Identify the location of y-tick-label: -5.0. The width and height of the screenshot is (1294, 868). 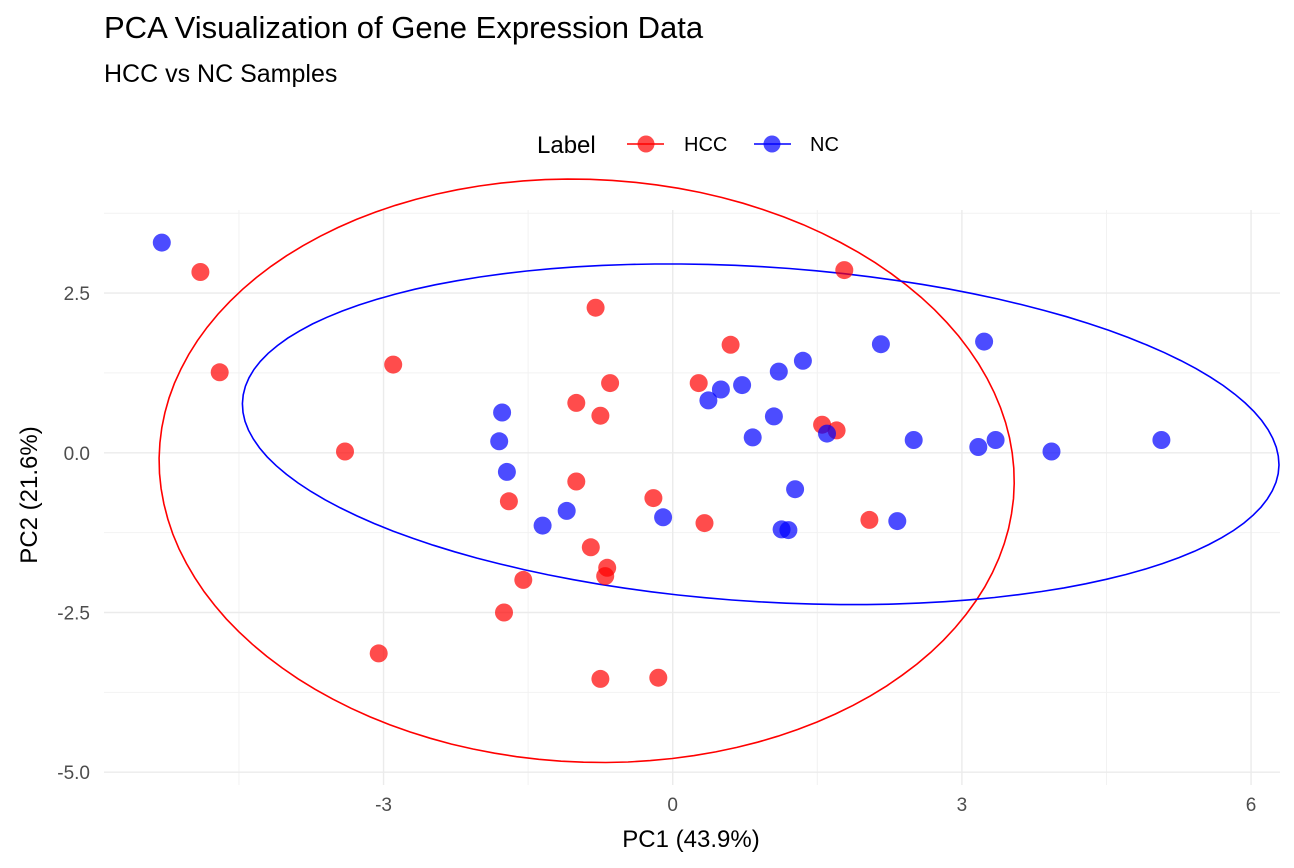
(73, 773).